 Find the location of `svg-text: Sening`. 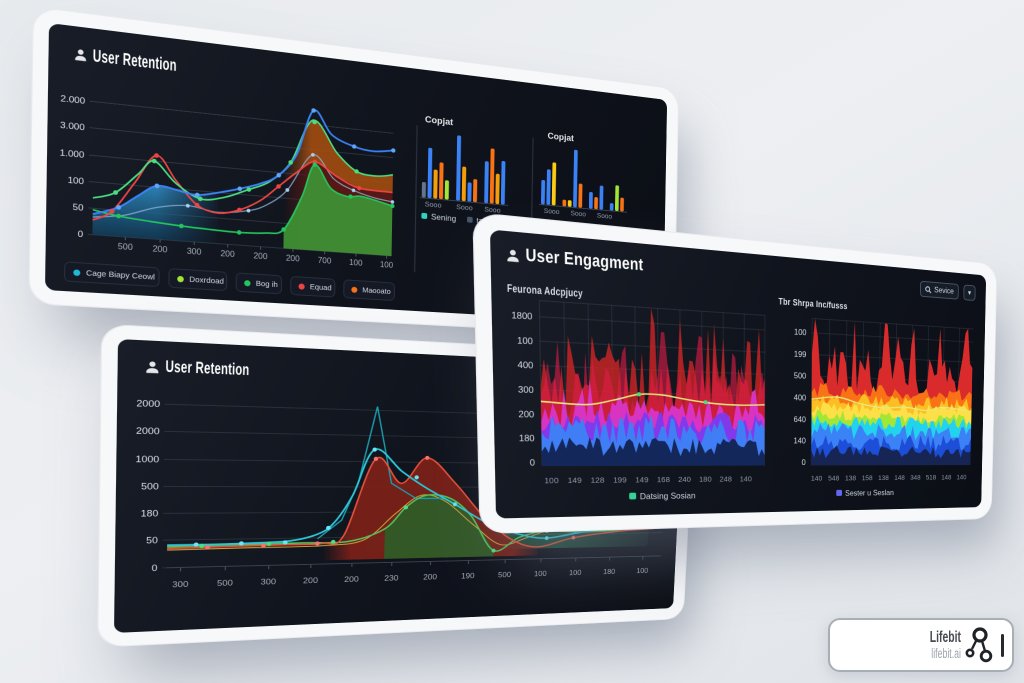

svg-text: Sening is located at coordinates (443, 218).